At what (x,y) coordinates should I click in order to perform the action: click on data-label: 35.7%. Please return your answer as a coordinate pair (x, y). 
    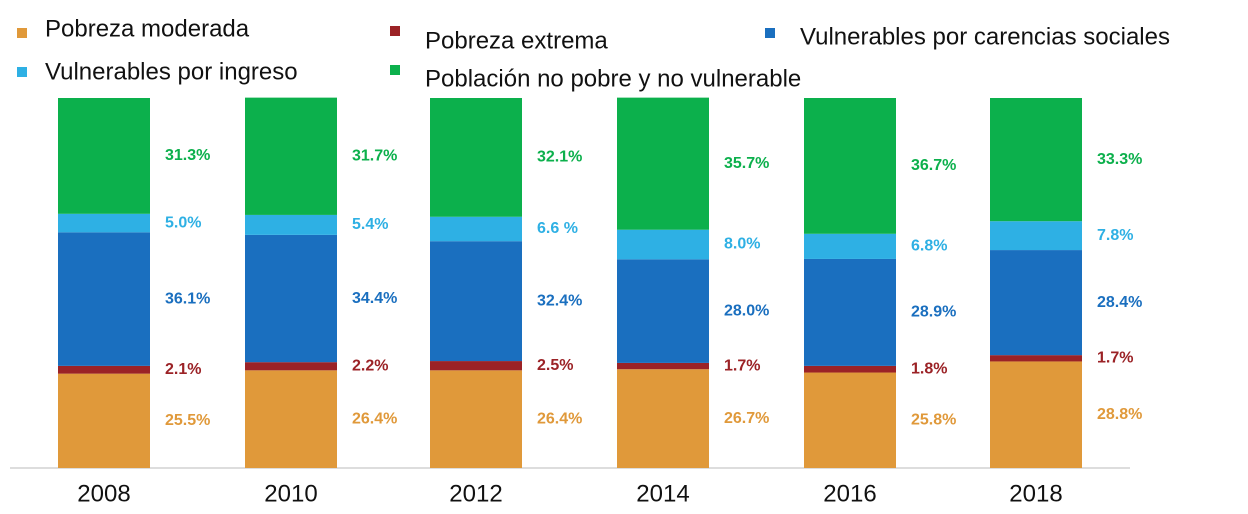
    Looking at the image, I should click on (746, 163).